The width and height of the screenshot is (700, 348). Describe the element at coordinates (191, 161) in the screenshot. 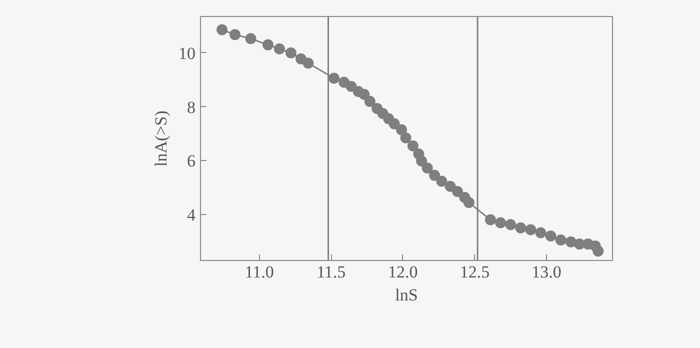

I see `y-tick-label: 6` at that location.